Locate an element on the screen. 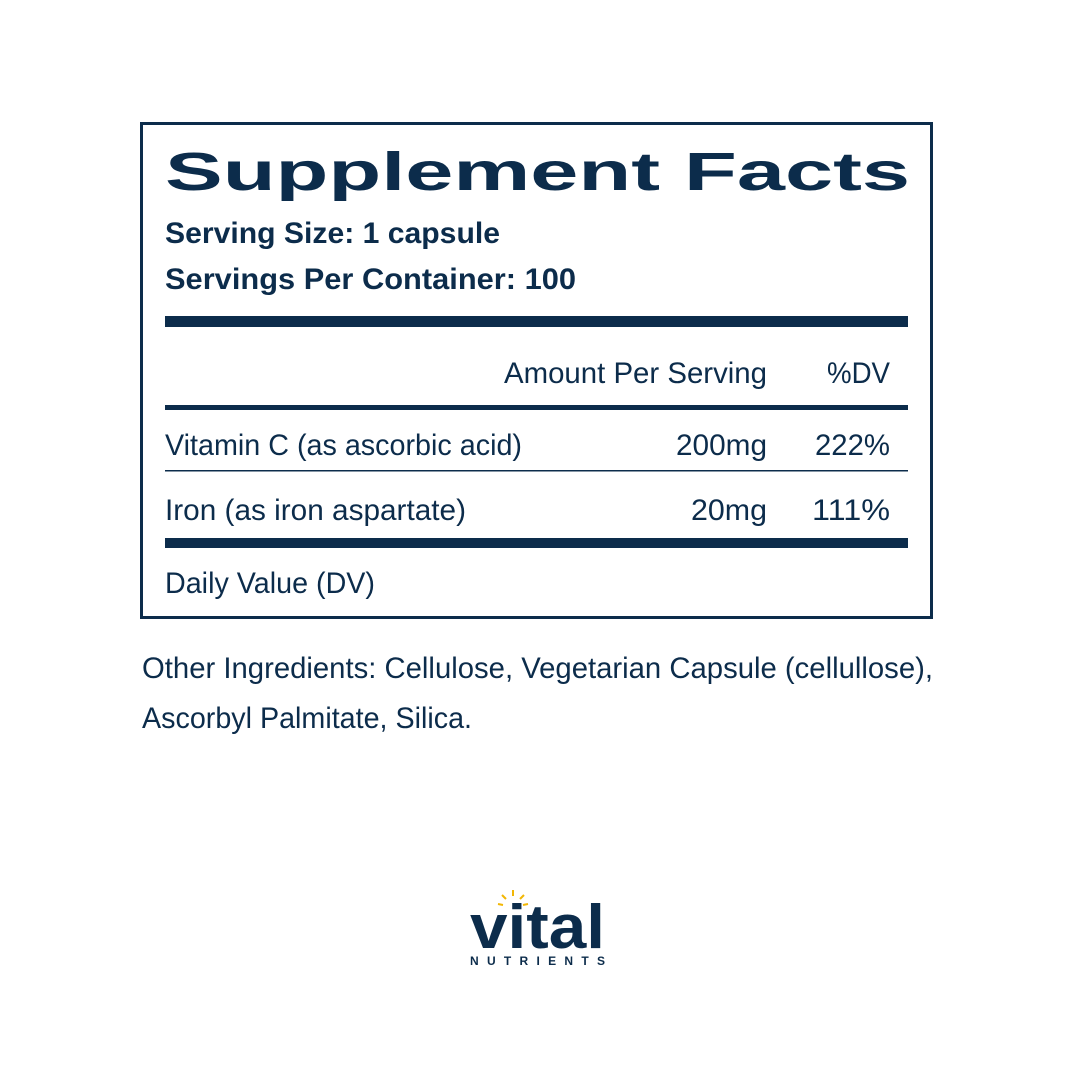  other-ingredients: Ascorbyl Palmitate, Silica. is located at coordinates (307, 718).